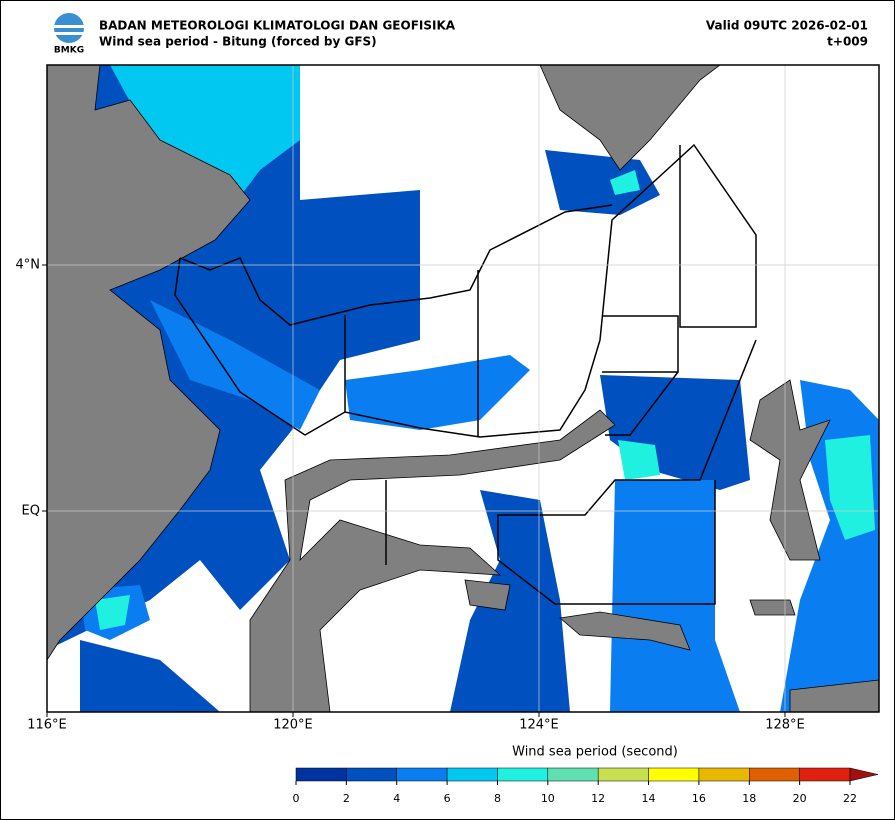 The height and width of the screenshot is (820, 895). What do you see at coordinates (28, 265) in the screenshot?
I see `y-tick-label: 4°N` at bounding box center [28, 265].